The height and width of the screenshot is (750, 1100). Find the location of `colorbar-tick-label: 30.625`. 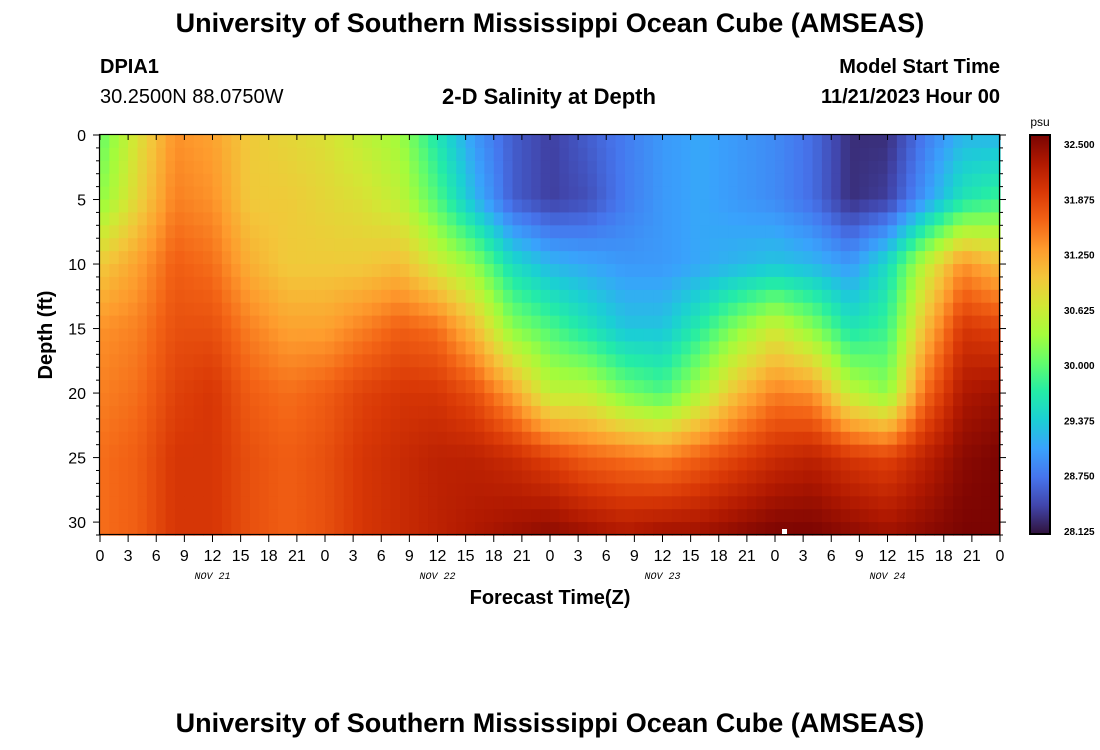

colorbar-tick-label: 30.625 is located at coordinates (1079, 311).